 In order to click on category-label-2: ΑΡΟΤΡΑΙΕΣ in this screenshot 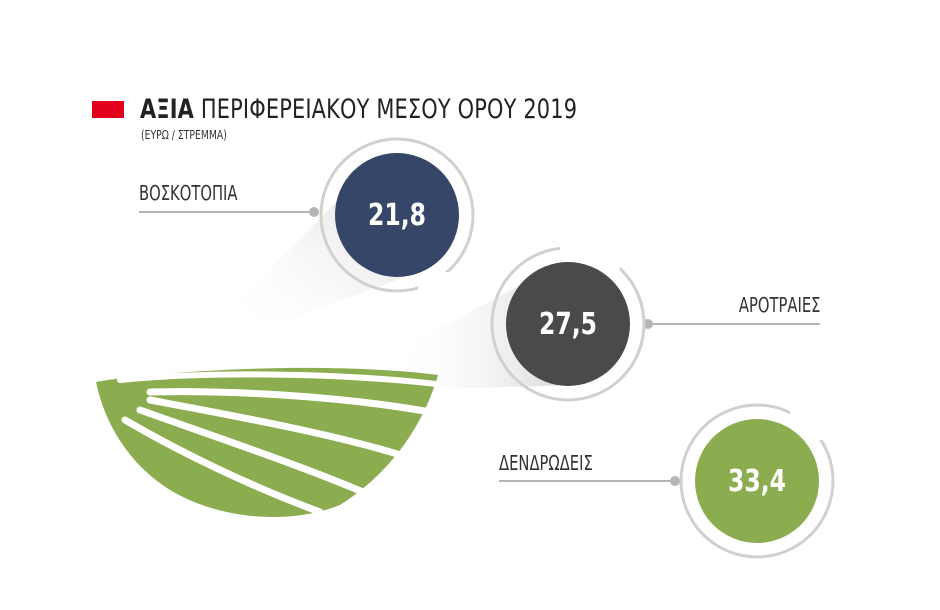, I will do `click(779, 305)`.